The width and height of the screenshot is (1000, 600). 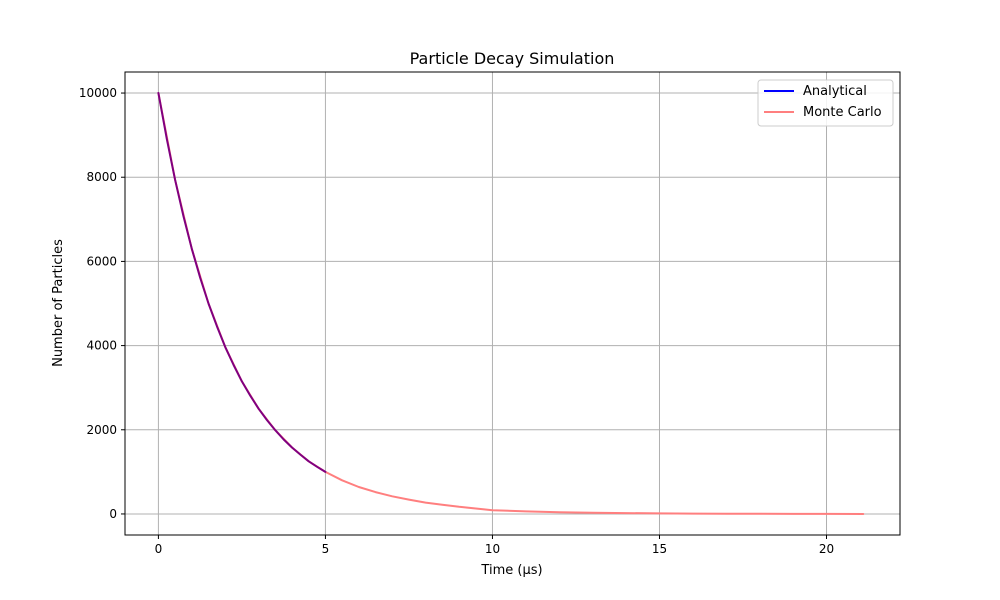 What do you see at coordinates (101, 177) in the screenshot?
I see `y-tick-label: 8000` at bounding box center [101, 177].